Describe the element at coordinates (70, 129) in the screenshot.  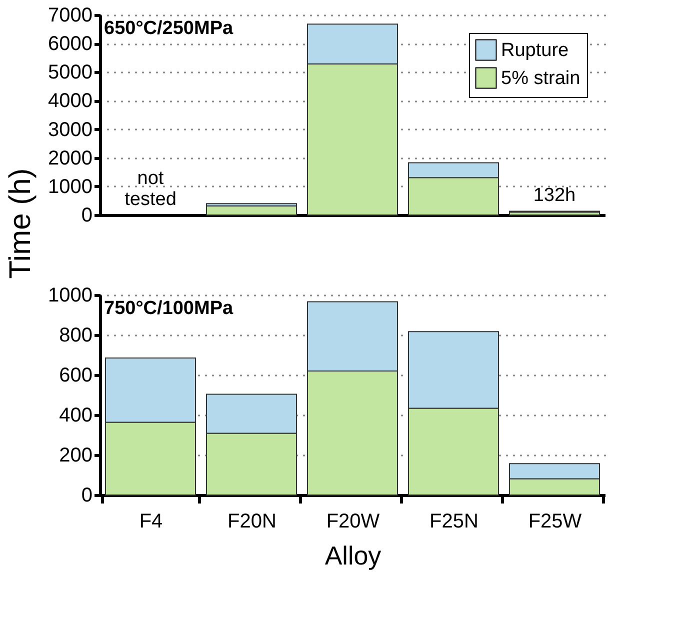
I see `y-tick-label: 3000` at that location.